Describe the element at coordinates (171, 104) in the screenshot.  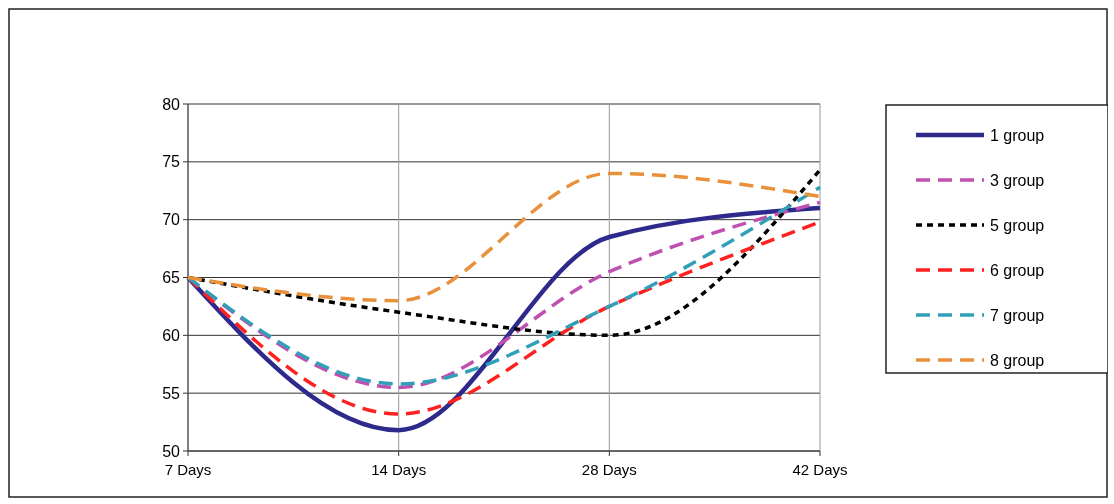
I see `y-tick-label: 80` at that location.